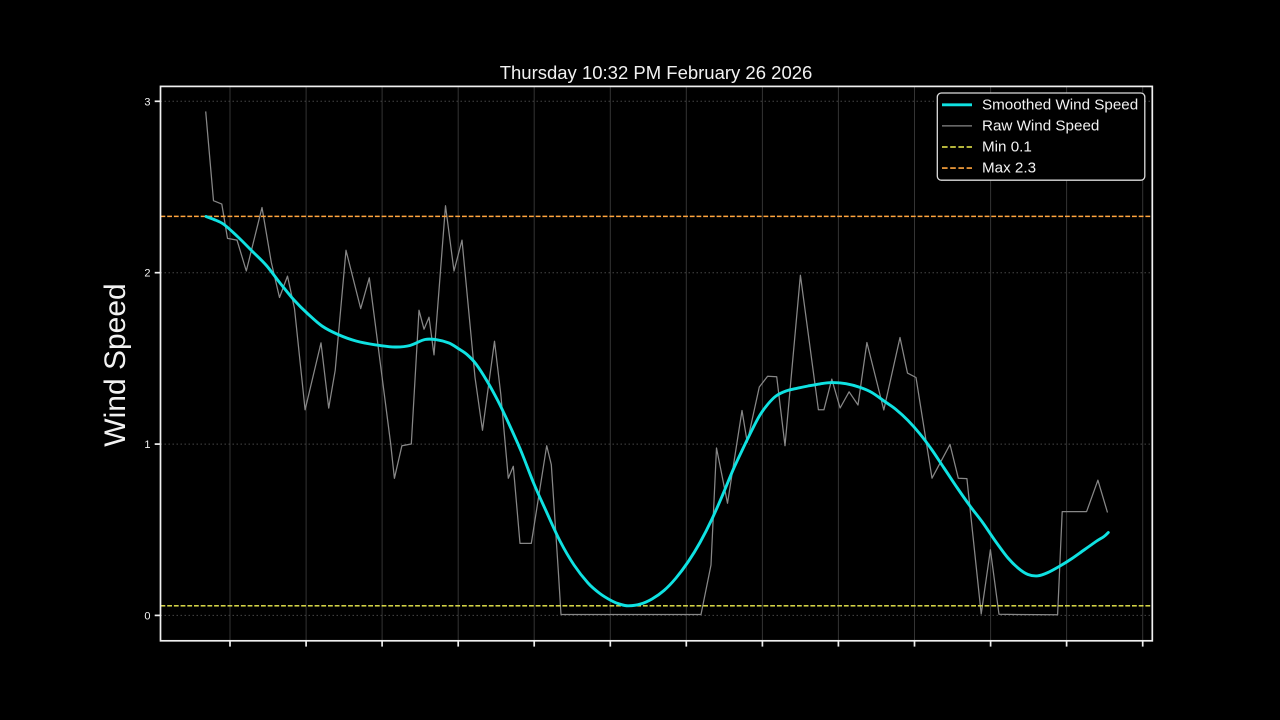  What do you see at coordinates (656, 72) in the screenshot?
I see `svg-text:Thursday 10:32 PM February 26: Thursday 10:32 PM February 26 2026` at bounding box center [656, 72].